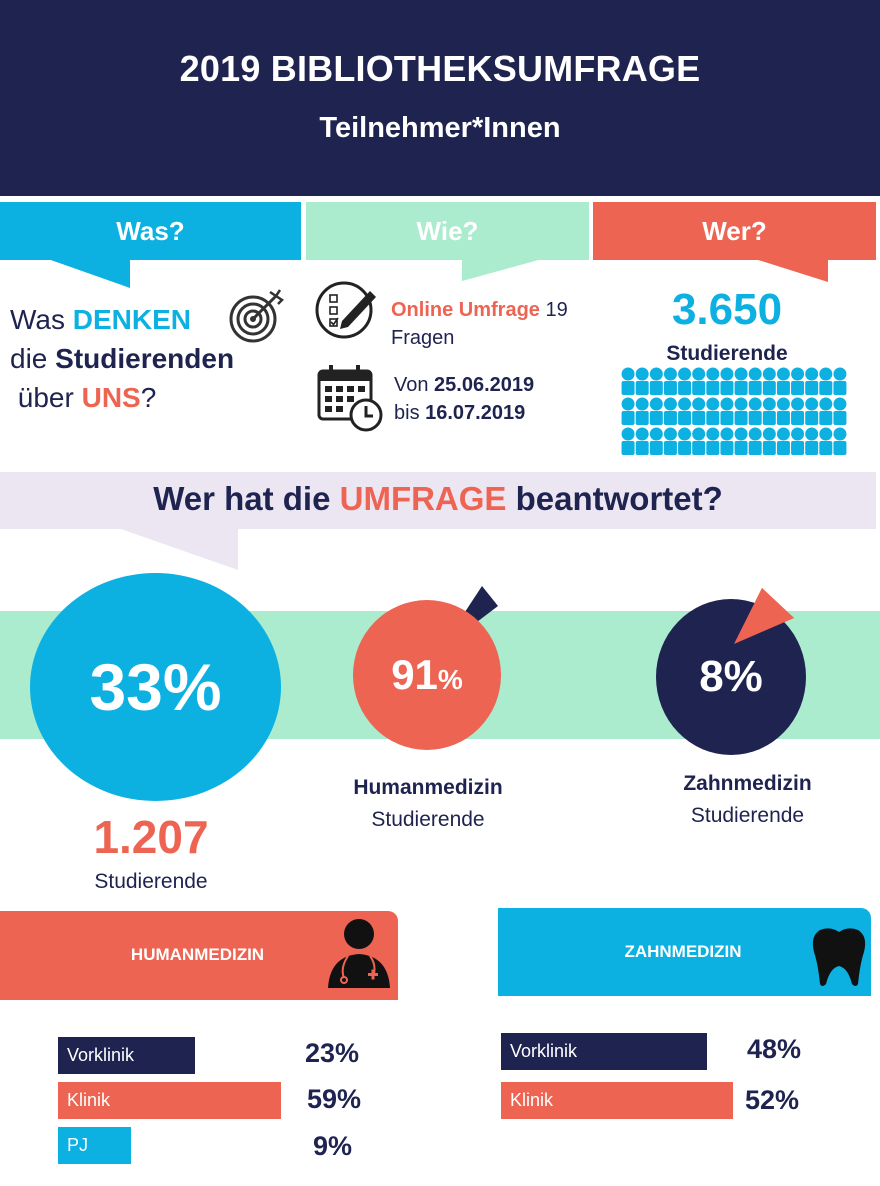 Image resolution: width=880 pixels, height=1186 pixels. What do you see at coordinates (772, 1100) in the screenshot?
I see `zahn-bar-klinik-pct: 52%` at bounding box center [772, 1100].